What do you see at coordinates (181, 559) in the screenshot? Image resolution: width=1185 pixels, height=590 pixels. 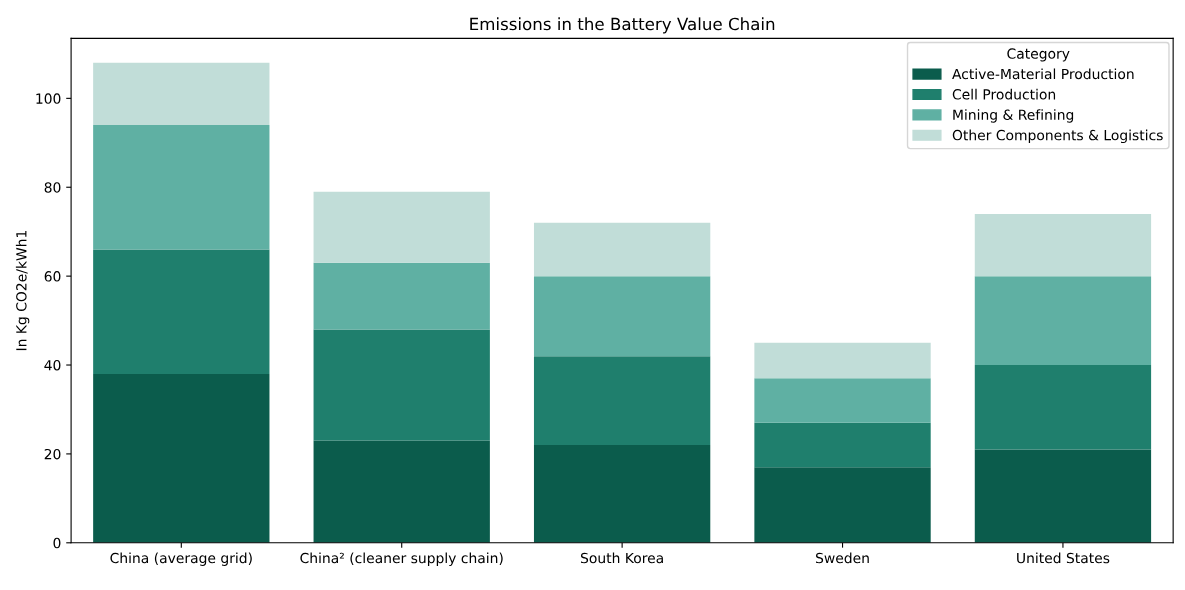 I see `x-tick-label: China (average grid)` at bounding box center [181, 559].